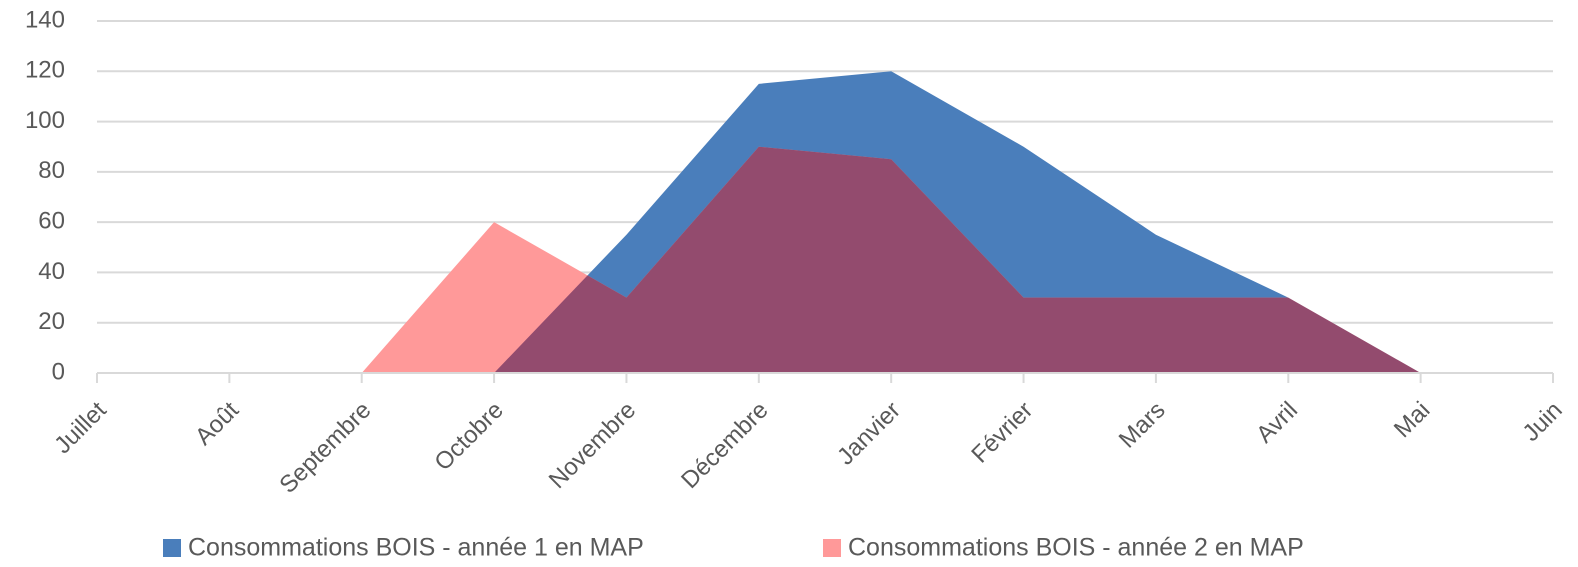  What do you see at coordinates (1412, 420) in the screenshot?
I see `x-tick-label: Mai` at bounding box center [1412, 420].